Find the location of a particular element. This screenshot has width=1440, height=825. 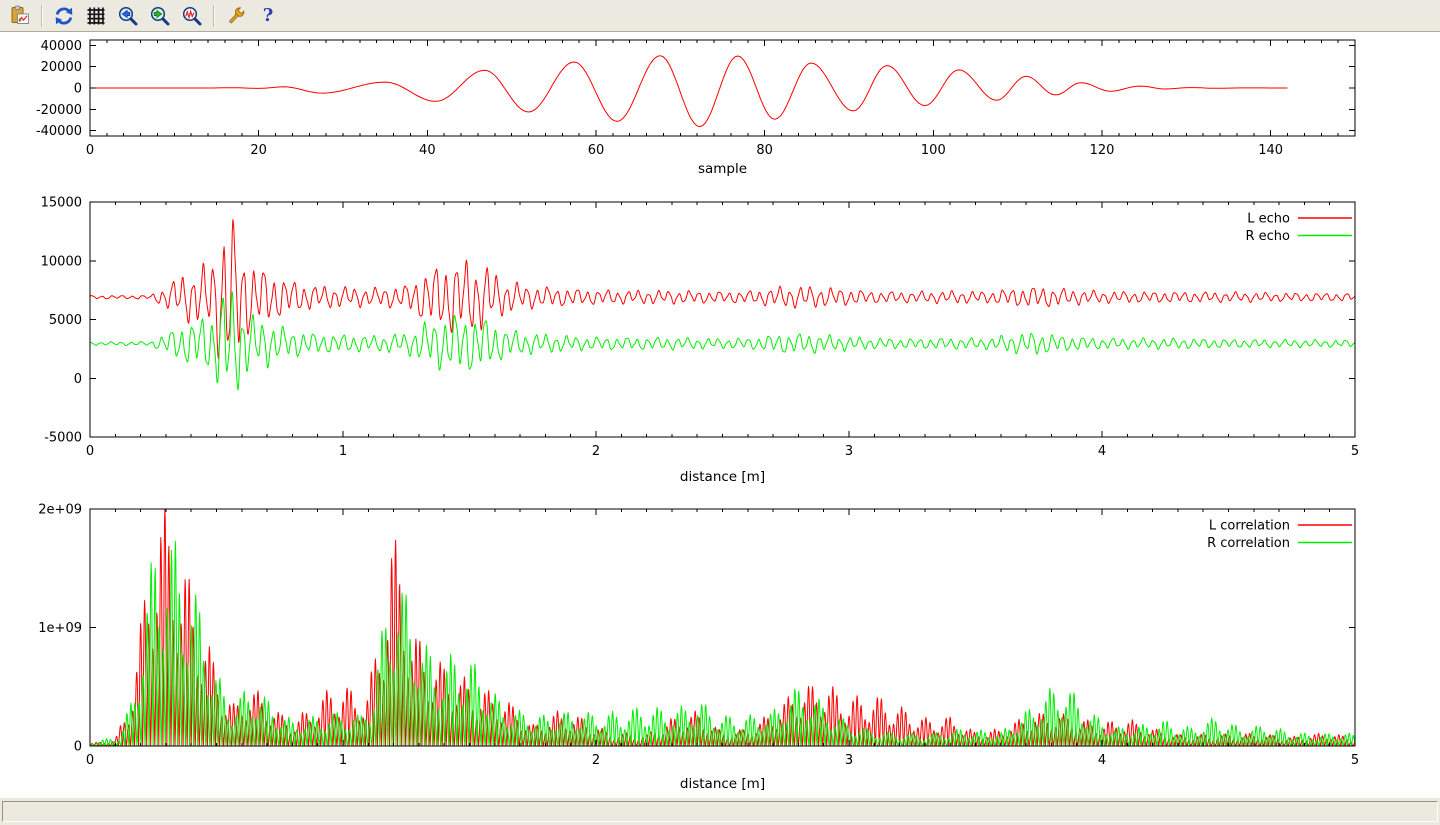

clipboard-plot-icon is located at coordinates (20, 14).